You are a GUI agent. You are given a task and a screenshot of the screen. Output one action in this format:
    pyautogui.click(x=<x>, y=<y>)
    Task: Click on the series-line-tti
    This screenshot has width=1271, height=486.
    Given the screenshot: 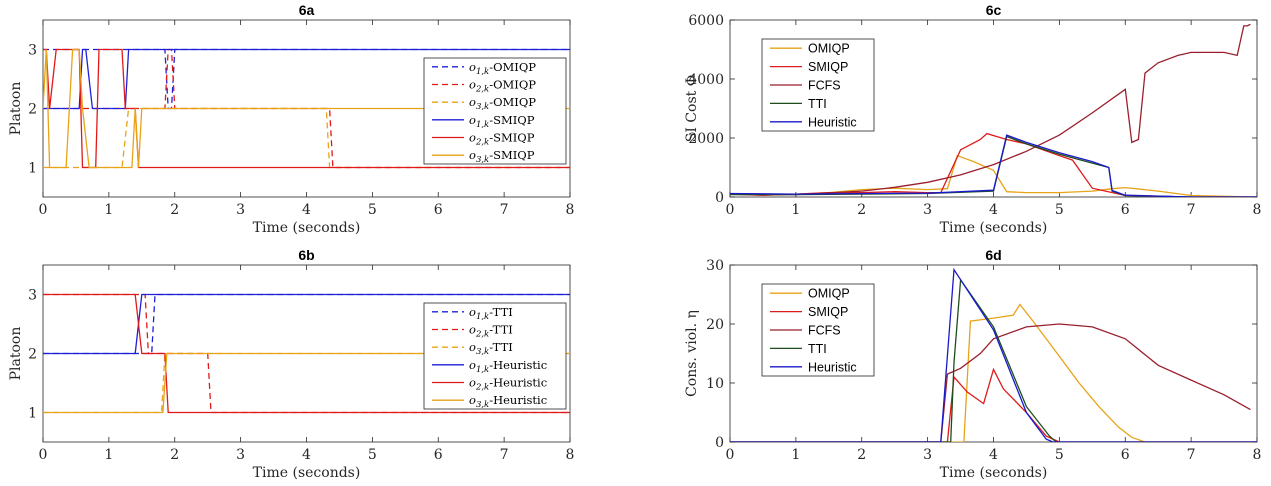 What is the action you would take?
    pyautogui.click(x=993, y=359)
    